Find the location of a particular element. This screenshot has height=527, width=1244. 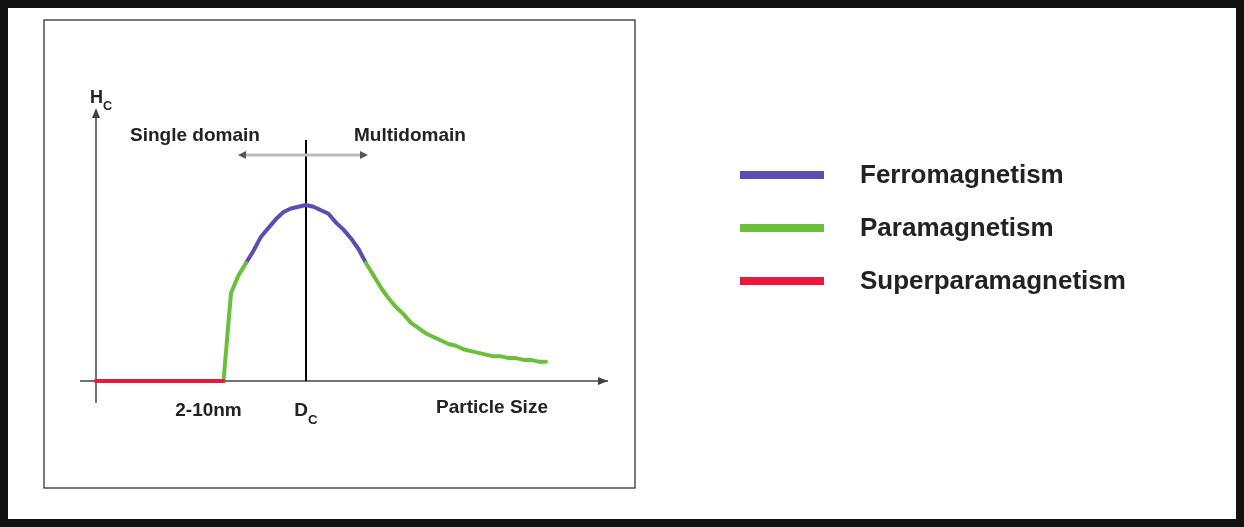

x-tick-label: 2-10nm is located at coordinates (208, 409).